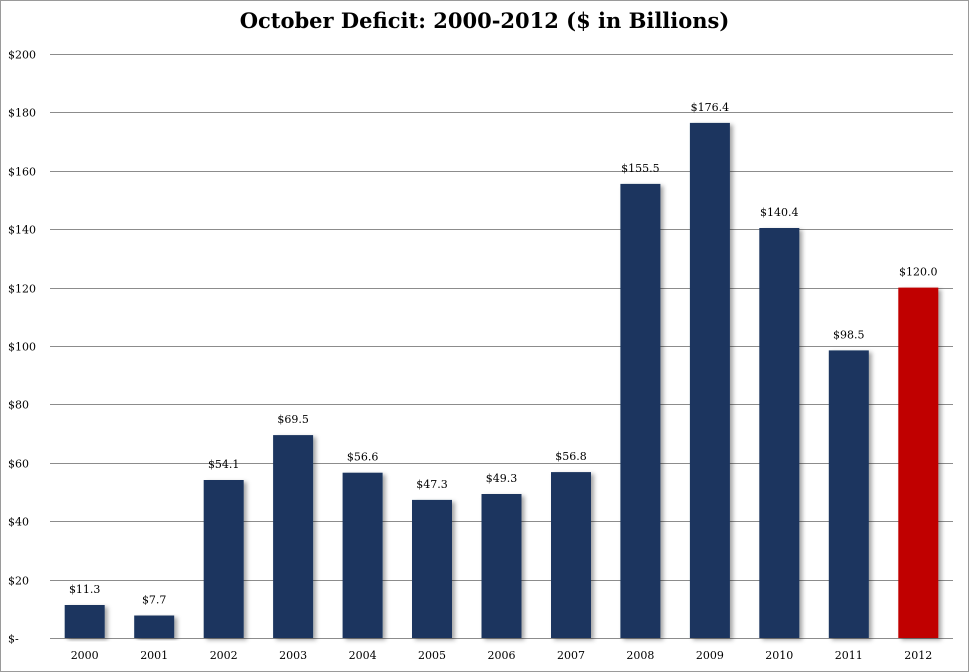 The width and height of the screenshot is (969, 672). What do you see at coordinates (22, 113) in the screenshot?
I see `y-tick-label: $180` at bounding box center [22, 113].